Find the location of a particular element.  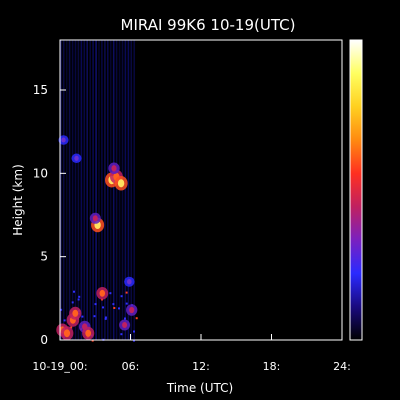

colorbar is located at coordinates (356, 190).